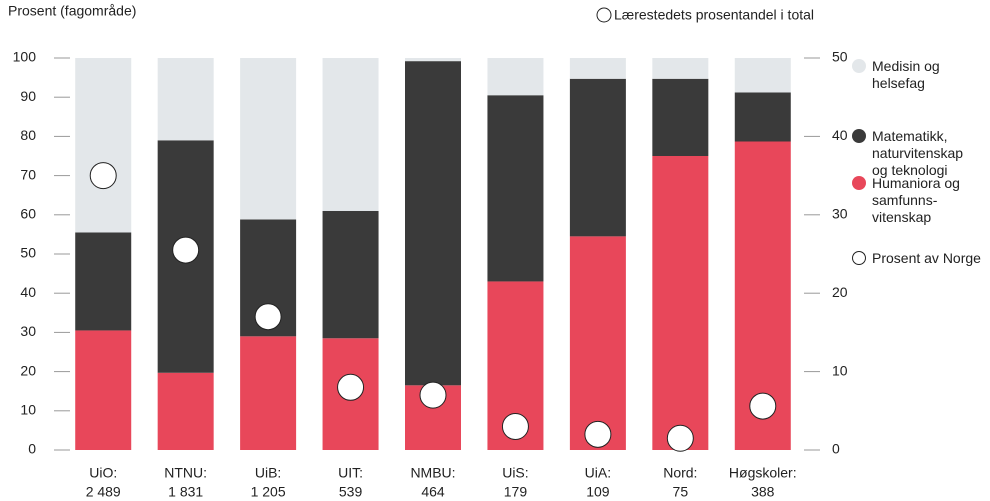 This screenshot has height=501, width=990. Describe the element at coordinates (28, 253) in the screenshot. I see `y-tick-label: 50` at that location.